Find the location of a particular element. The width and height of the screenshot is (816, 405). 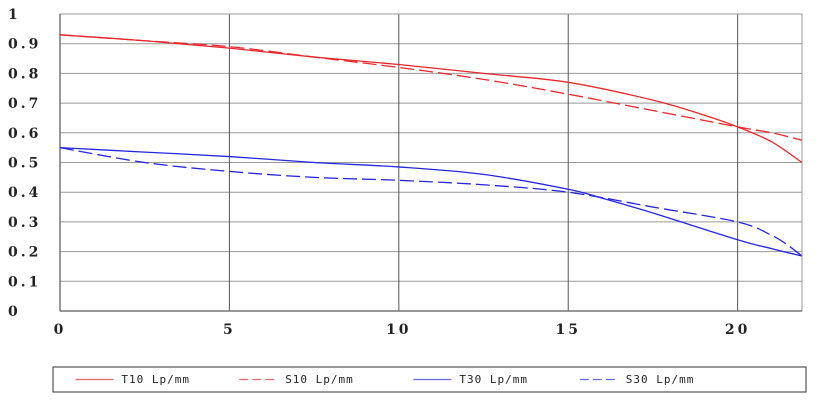

y-tick-label: 0.4 is located at coordinates (24, 193).